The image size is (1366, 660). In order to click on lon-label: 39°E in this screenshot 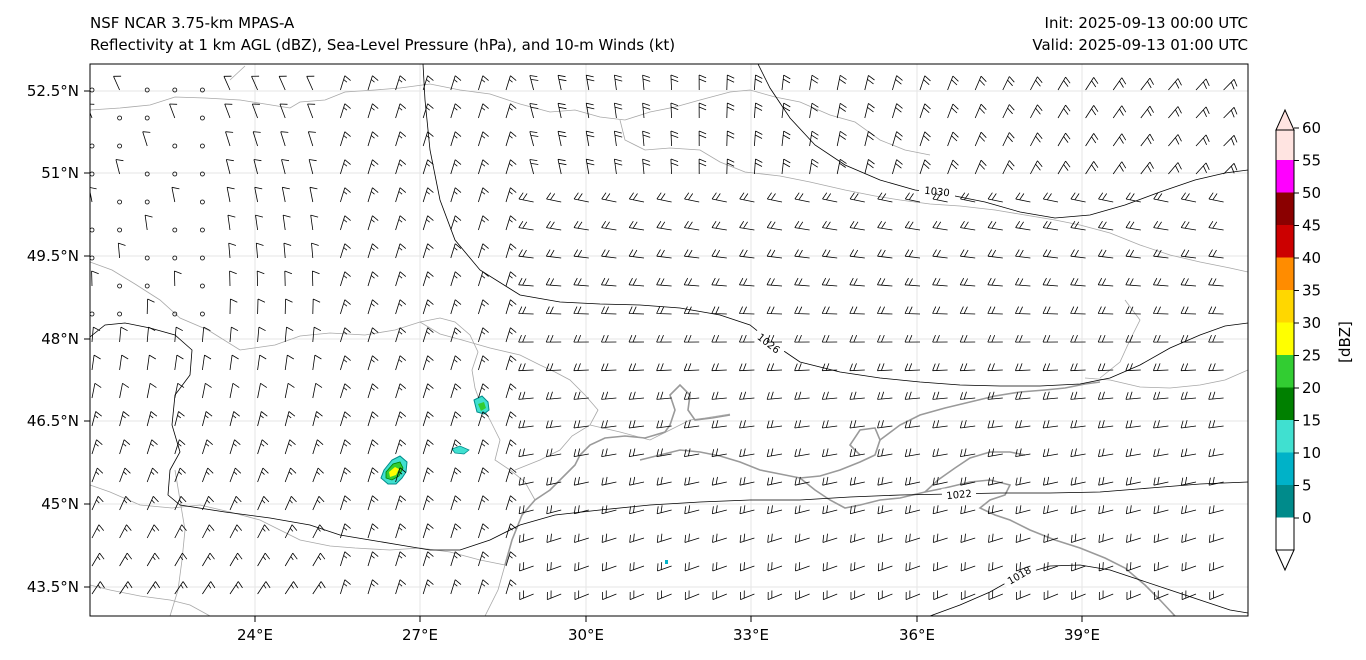, I will do `click(1082, 635)`.